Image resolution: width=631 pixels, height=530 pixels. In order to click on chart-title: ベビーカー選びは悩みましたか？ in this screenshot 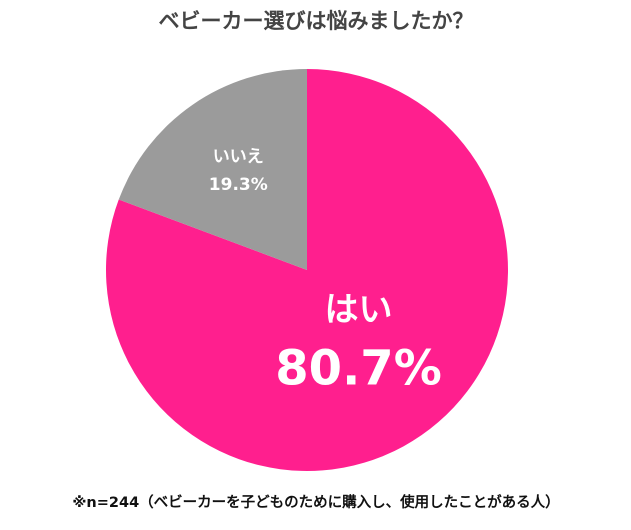, I will do `click(316, 21)`.